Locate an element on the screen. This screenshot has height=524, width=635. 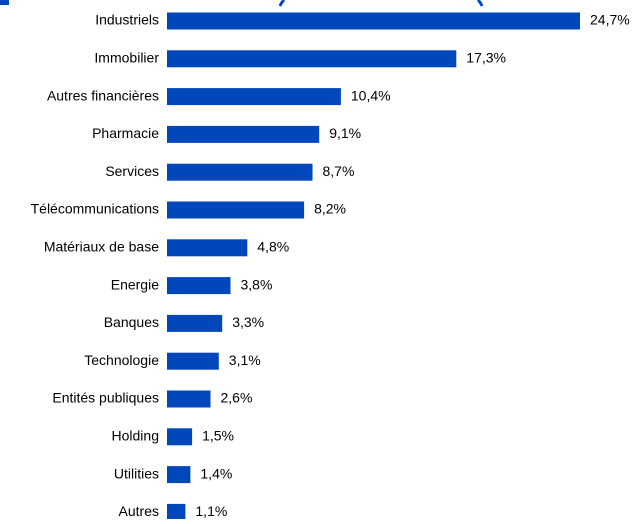
value-label-6: 4,8% is located at coordinates (273, 247).